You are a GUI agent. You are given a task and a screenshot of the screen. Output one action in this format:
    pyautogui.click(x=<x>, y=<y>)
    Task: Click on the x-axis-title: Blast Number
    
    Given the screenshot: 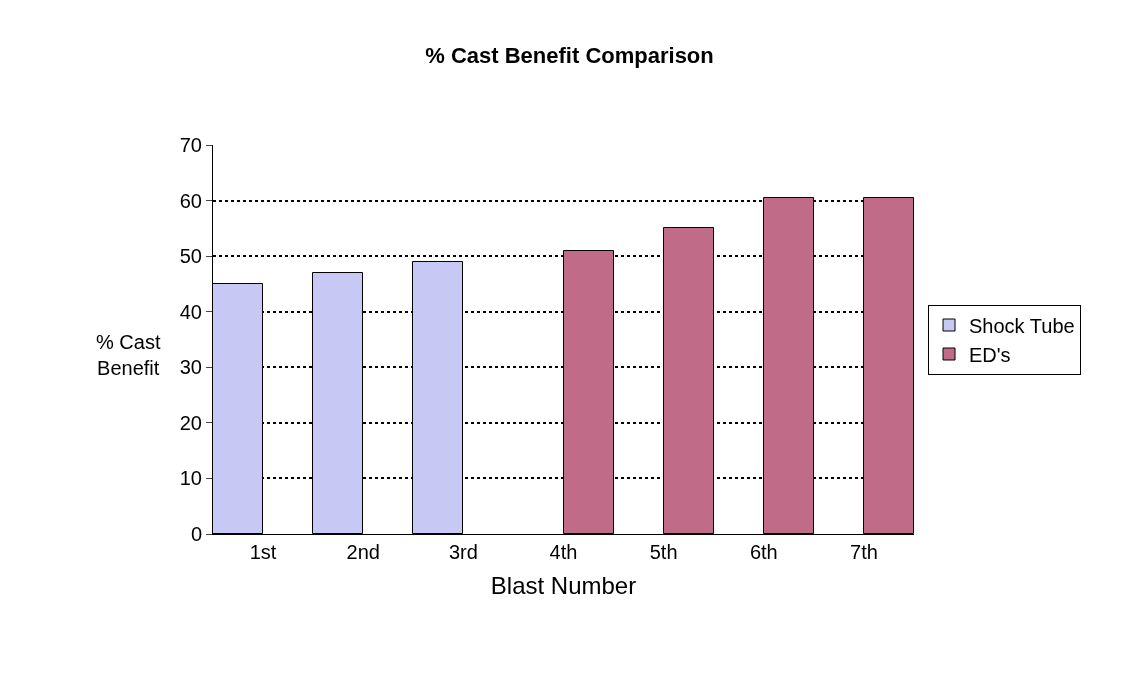 What is the action you would take?
    pyautogui.click(x=563, y=586)
    